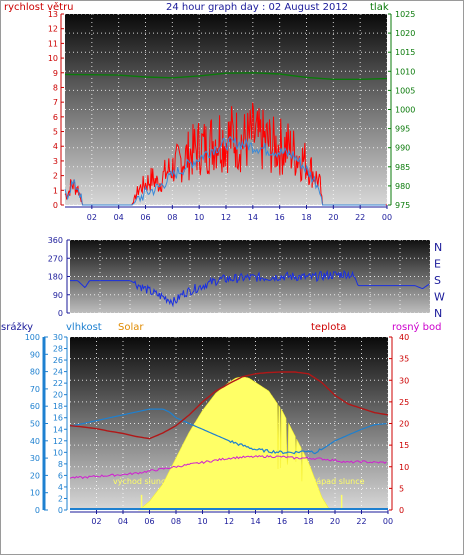 The width and height of the screenshot is (464, 555). Describe the element at coordinates (32, 337) in the screenshot. I see `rain-axis-tick-label: 100` at that location.